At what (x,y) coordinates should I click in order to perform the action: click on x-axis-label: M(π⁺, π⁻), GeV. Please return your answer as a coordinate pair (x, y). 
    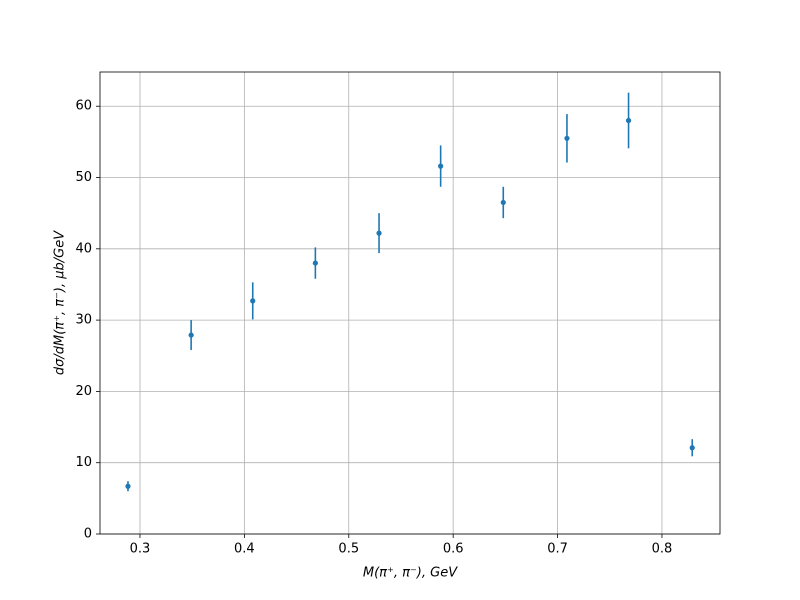
    Looking at the image, I should click on (410, 573).